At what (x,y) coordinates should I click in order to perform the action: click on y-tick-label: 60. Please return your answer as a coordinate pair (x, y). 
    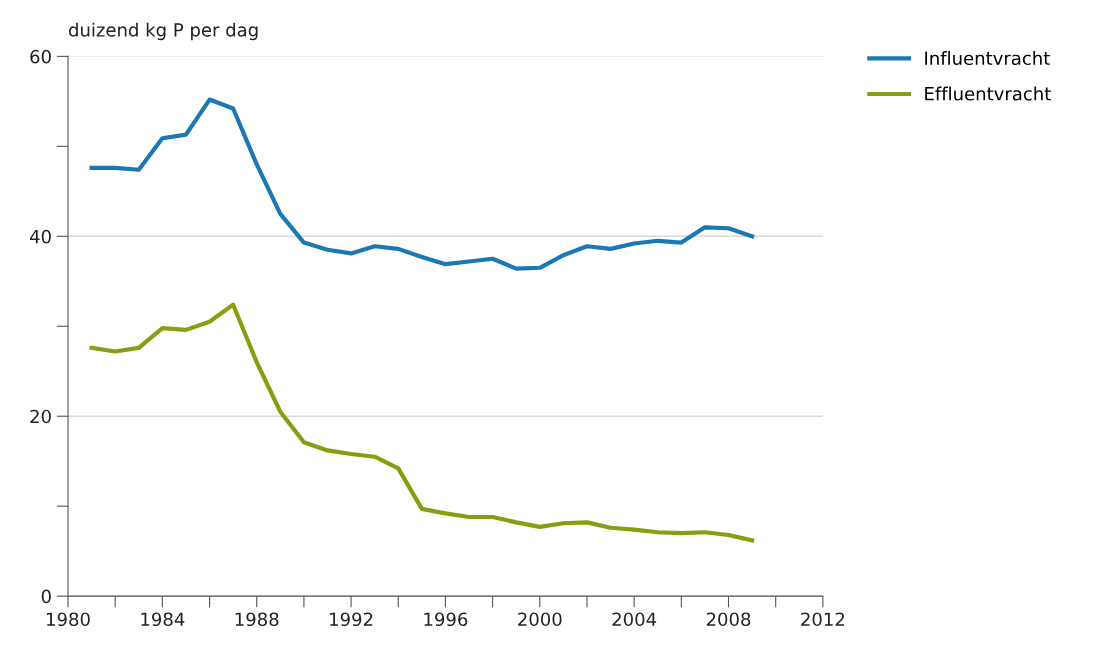
    Looking at the image, I should click on (40, 56).